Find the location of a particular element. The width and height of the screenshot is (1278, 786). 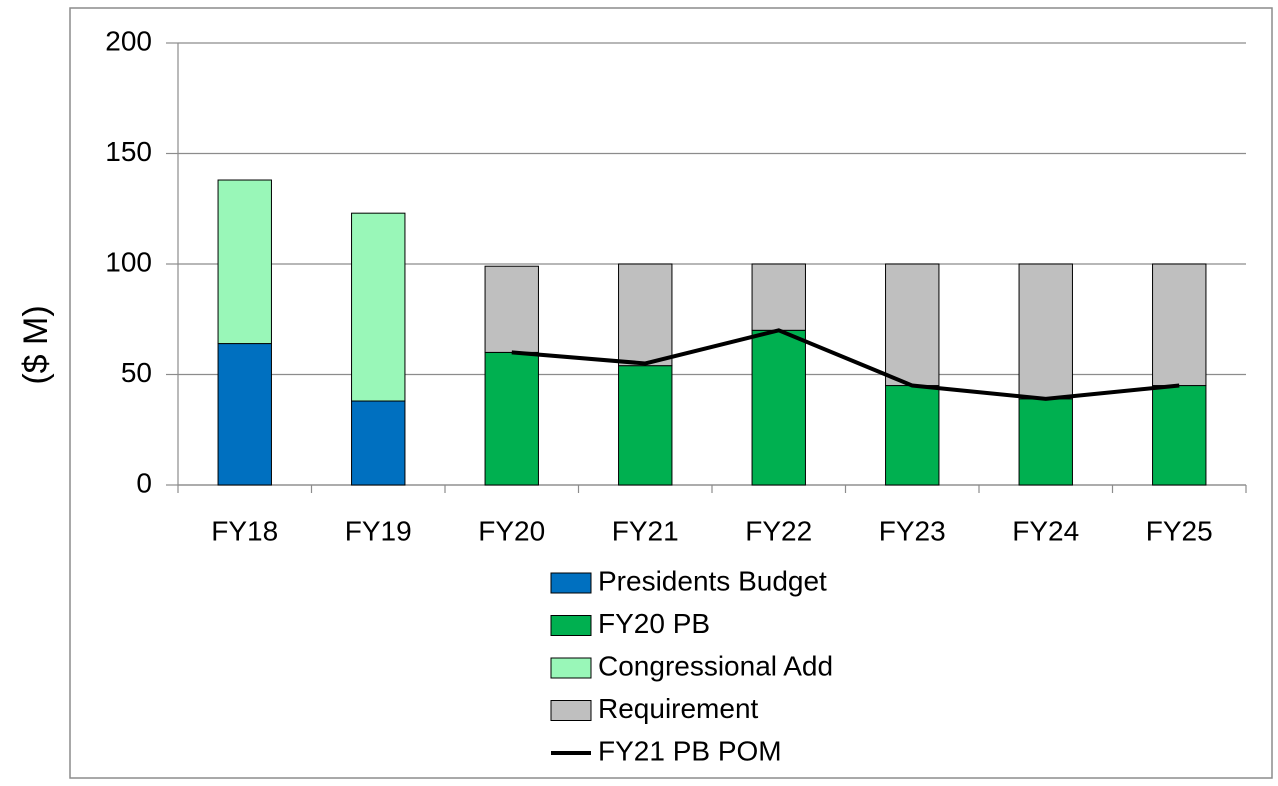

x-tick-label: FY24 is located at coordinates (1045, 530).